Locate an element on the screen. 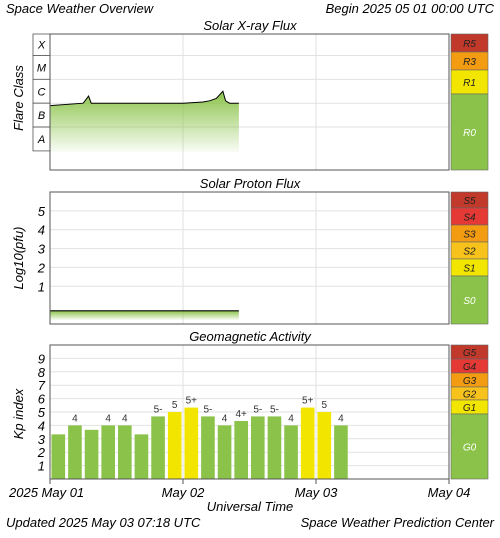 The image size is (500, 538). kp-tick-label: 5 is located at coordinates (42, 412).